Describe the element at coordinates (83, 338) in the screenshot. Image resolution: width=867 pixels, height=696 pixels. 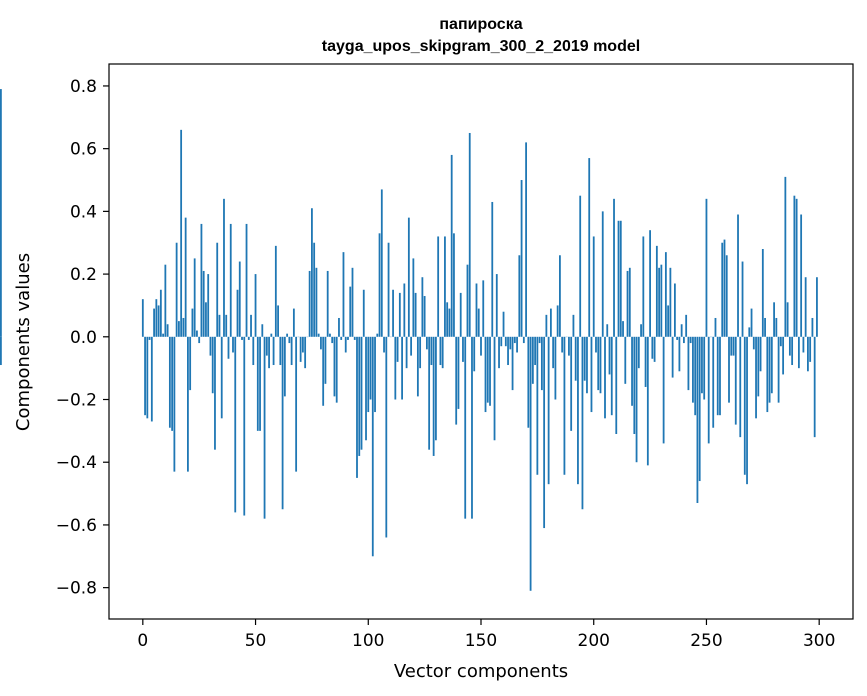
I see `y-tick-label: 0.0` at that location.